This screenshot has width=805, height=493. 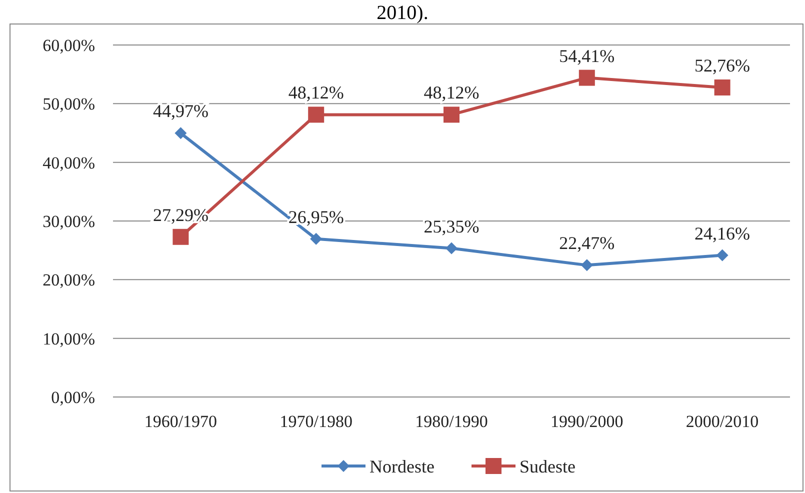 I want to click on x-tick-label: 1990/2000, so click(x=587, y=421).